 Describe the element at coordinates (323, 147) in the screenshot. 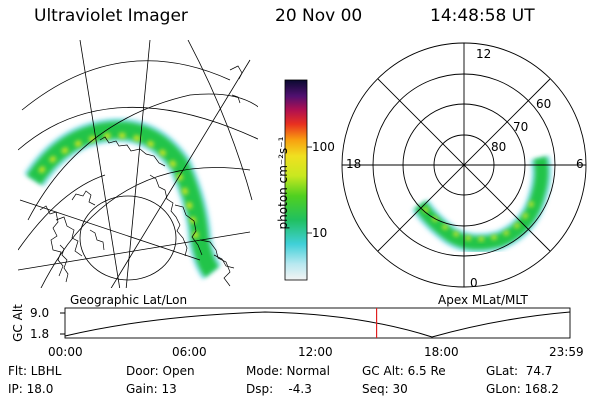

I see `colorbar-tick-100: 100` at that location.